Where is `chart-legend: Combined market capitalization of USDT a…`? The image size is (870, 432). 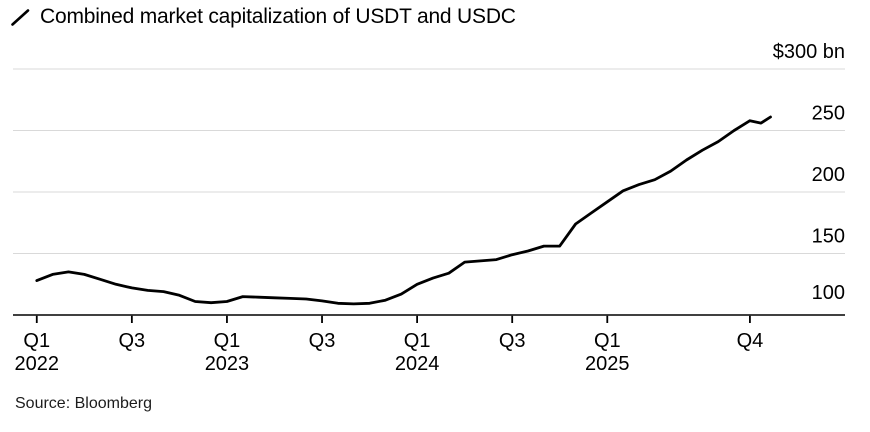
chart-legend: Combined market capitalization of USDT a… is located at coordinates (263, 17).